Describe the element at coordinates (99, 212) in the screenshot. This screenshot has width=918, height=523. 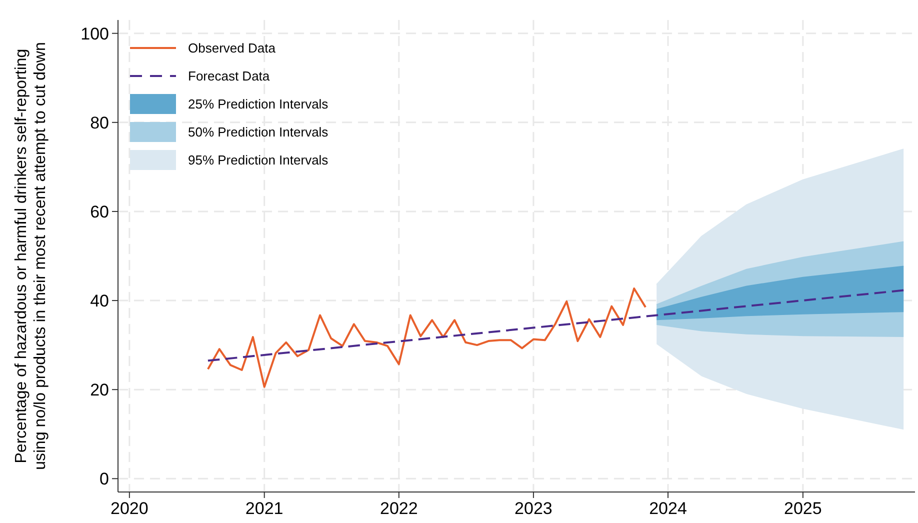
I see `y-tick-label: 60` at that location.